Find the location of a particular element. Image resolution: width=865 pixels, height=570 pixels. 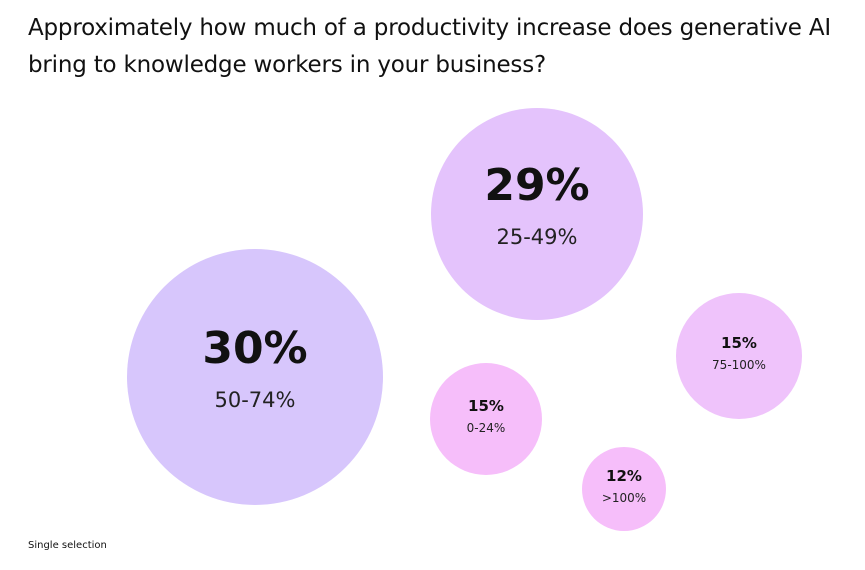

bubble-1: 30% 50-74% is located at coordinates (255, 377).